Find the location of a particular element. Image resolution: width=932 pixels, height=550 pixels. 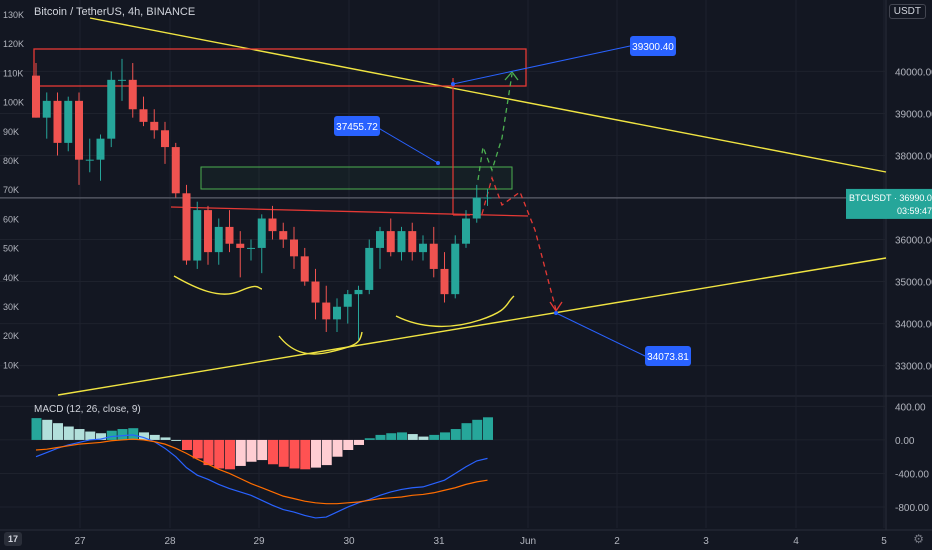

time-tick-label: 29 is located at coordinates (259, 541).